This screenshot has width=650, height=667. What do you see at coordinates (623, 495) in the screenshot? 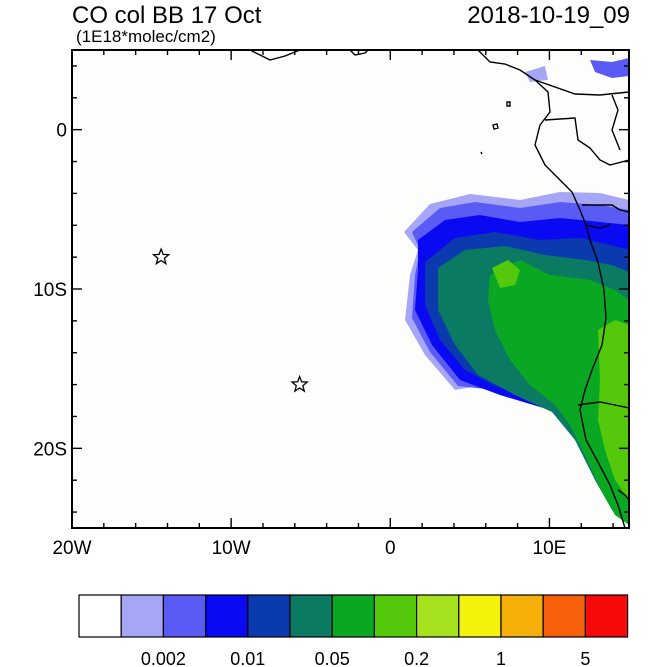
I see `border-orange-river` at bounding box center [623, 495].